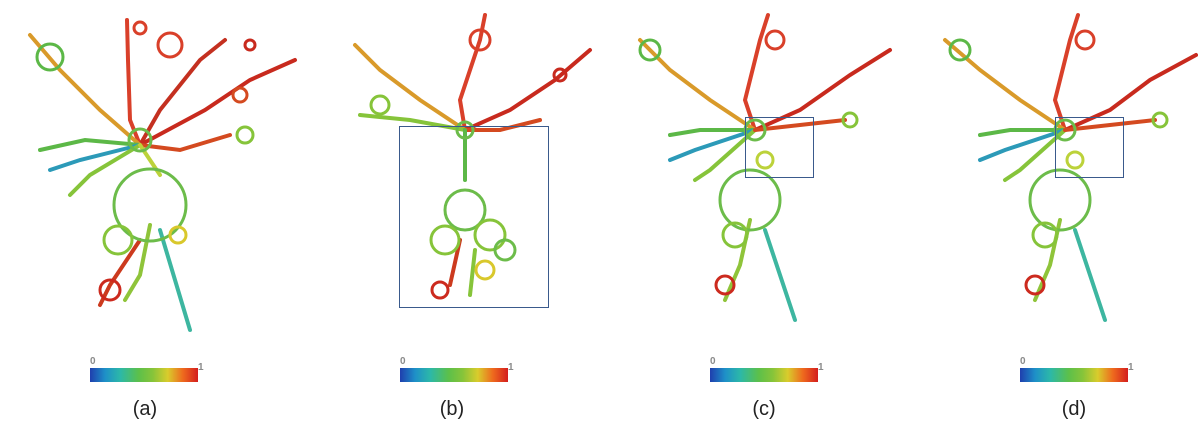 The width and height of the screenshot is (1198, 425). What do you see at coordinates (779, 147) in the screenshot?
I see `highlight-box-c` at bounding box center [779, 147].